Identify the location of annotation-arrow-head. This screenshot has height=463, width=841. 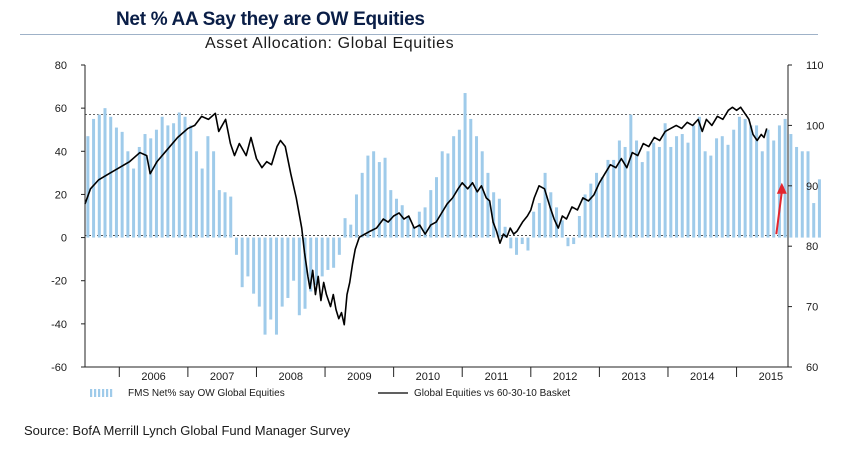
(781, 188).